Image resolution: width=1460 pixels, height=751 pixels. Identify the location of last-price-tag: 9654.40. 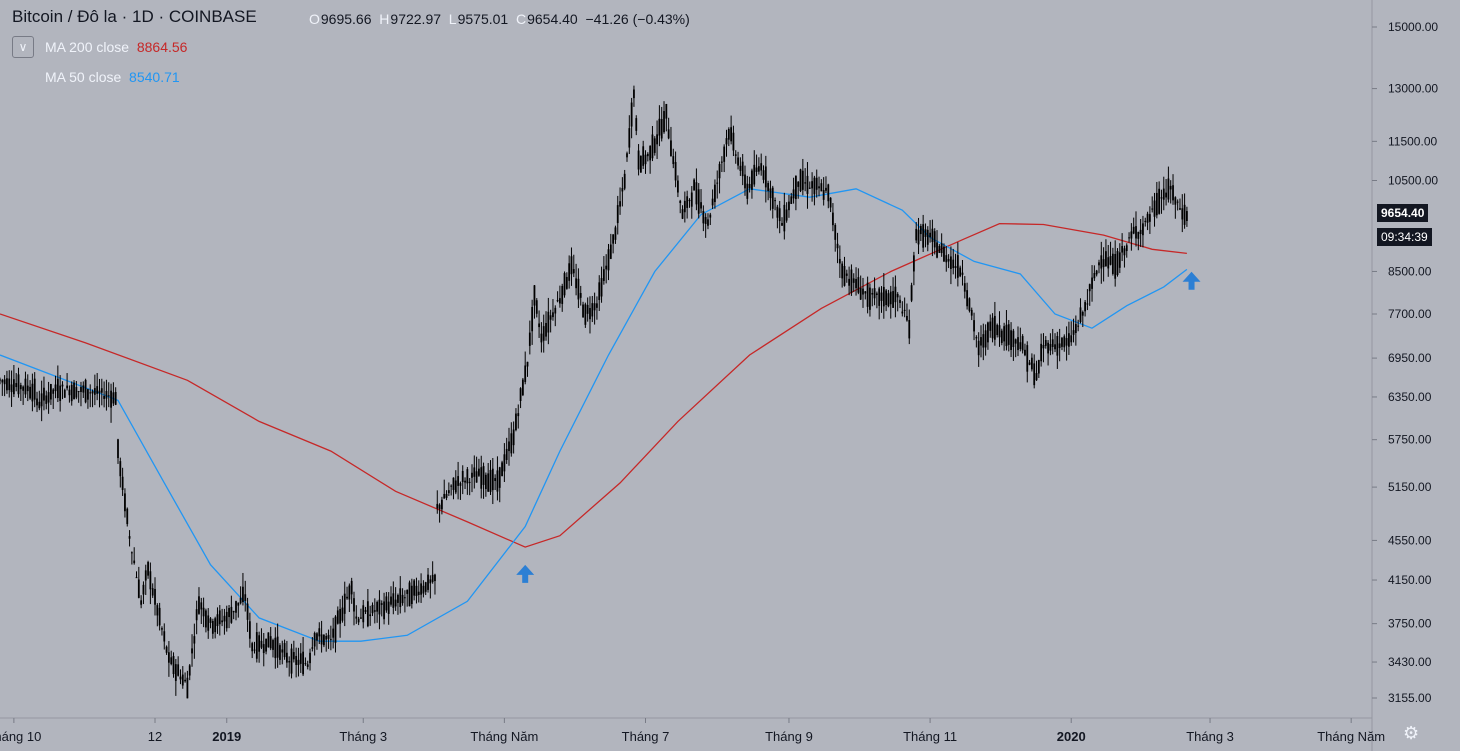
(1403, 213).